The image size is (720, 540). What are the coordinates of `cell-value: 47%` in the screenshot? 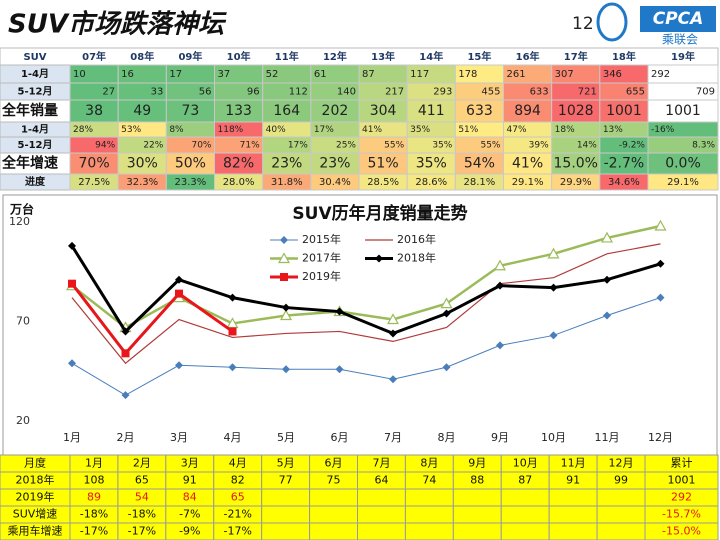 It's located at (517, 130).